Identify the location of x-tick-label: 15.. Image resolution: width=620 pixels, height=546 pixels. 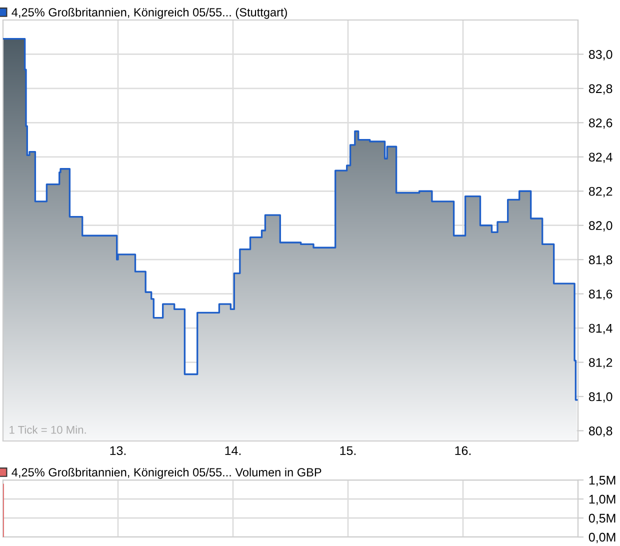
(348, 451).